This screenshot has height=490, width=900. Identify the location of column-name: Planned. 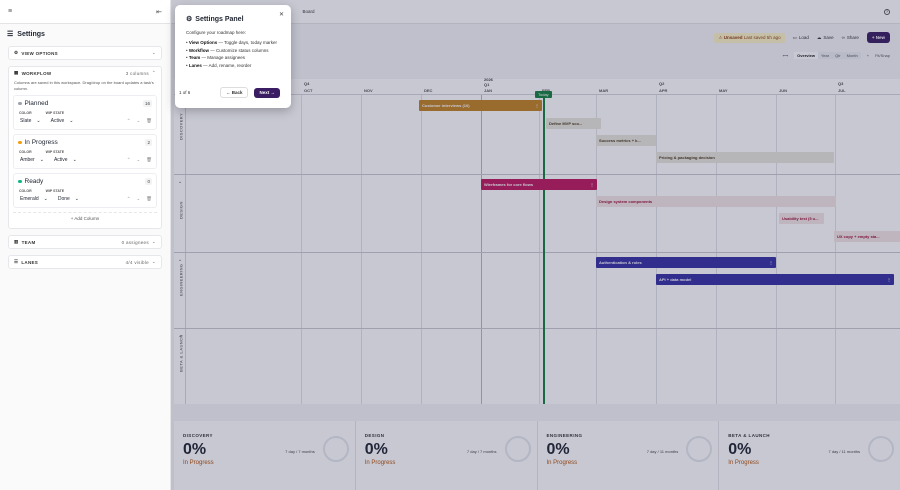
(36, 103).